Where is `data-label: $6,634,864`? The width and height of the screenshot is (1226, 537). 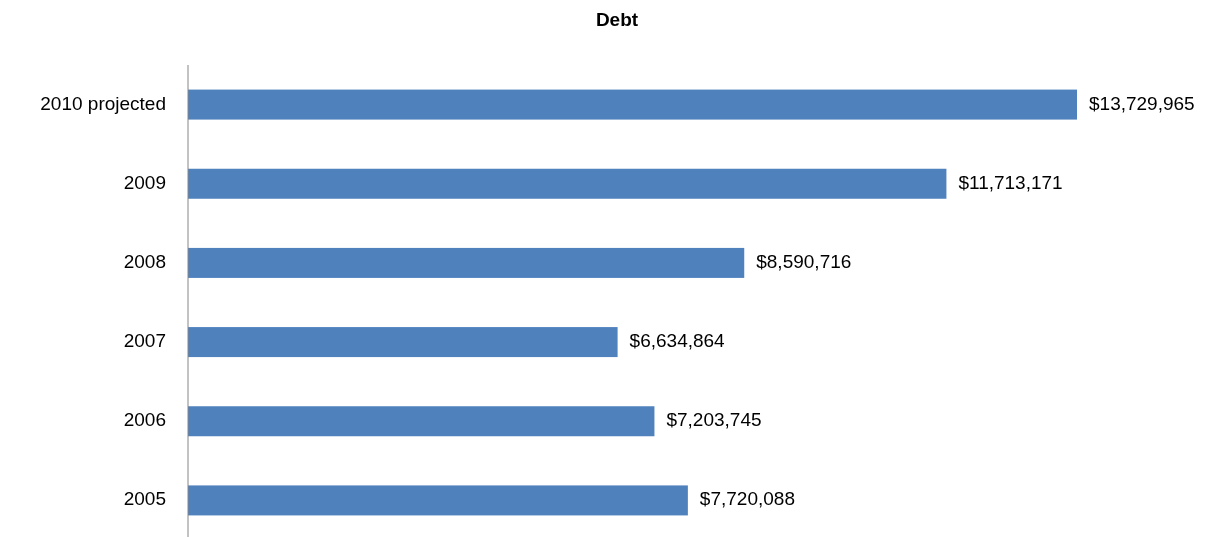 data-label: $6,634,864 is located at coordinates (677, 341).